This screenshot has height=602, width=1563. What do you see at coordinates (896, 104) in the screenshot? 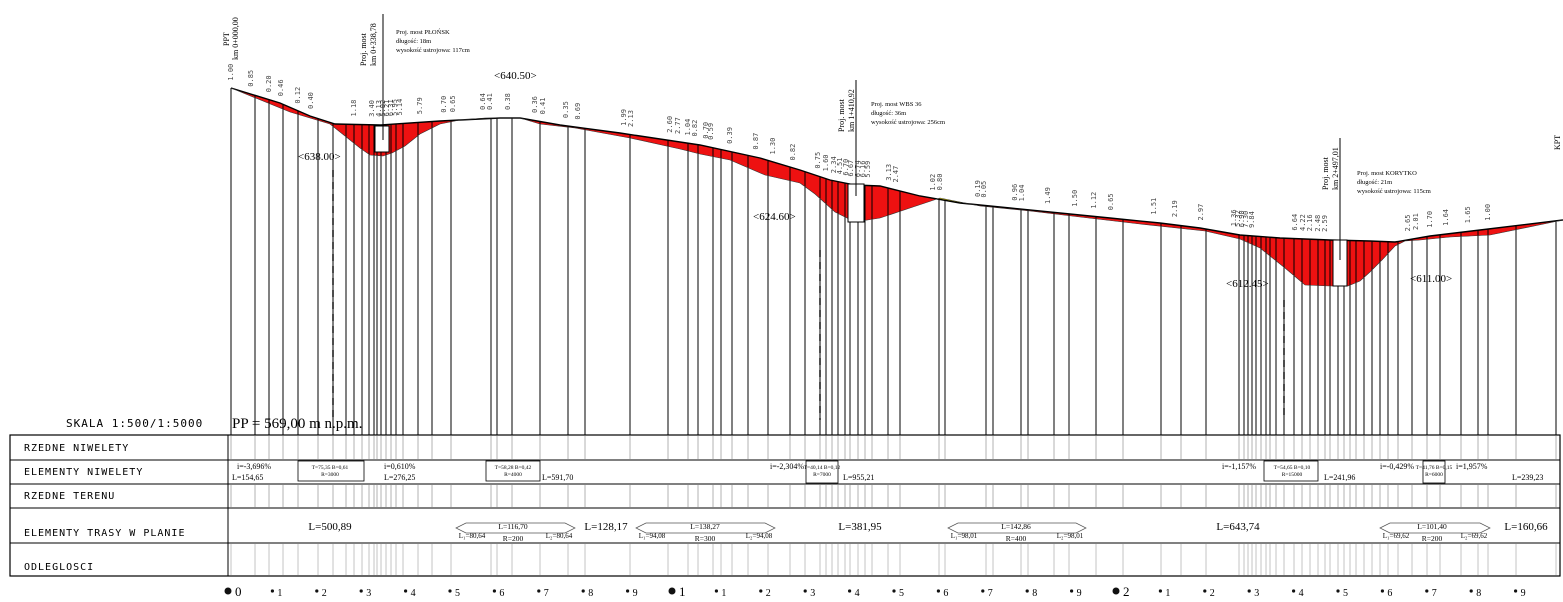
I see `bridge-title: Proj. most WBS 36` at bounding box center [896, 104].